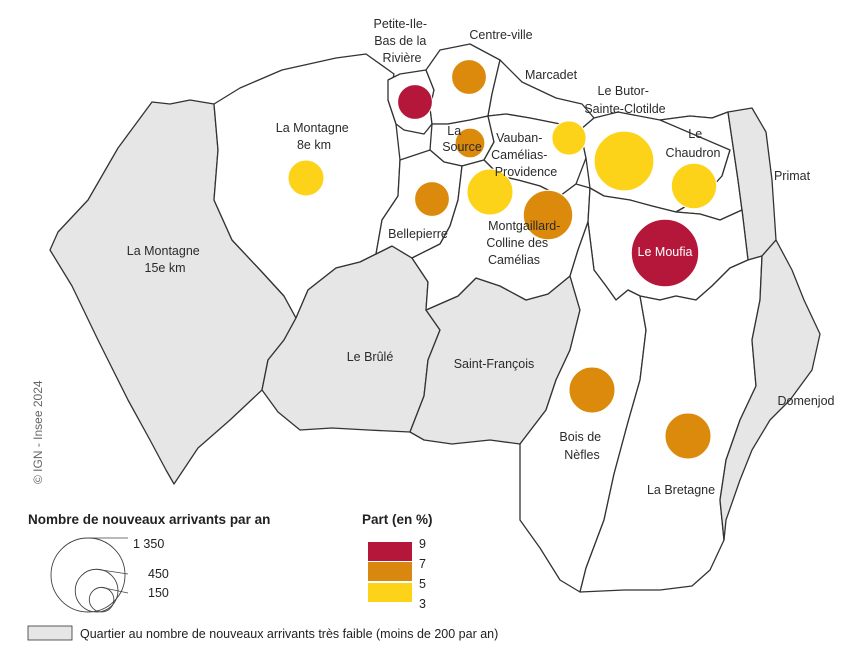  Describe the element at coordinates (524, 155) in the screenshot. I see `label-vauban: Vauban- Camélias- Providence` at that location.